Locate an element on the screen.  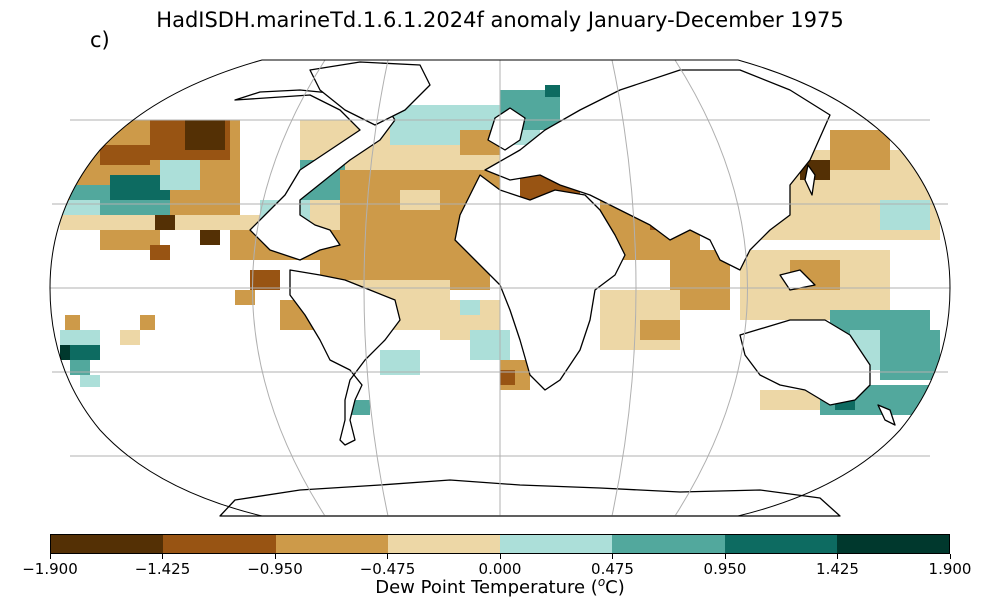
colorbar-ticks is located at coordinates (500, 557).